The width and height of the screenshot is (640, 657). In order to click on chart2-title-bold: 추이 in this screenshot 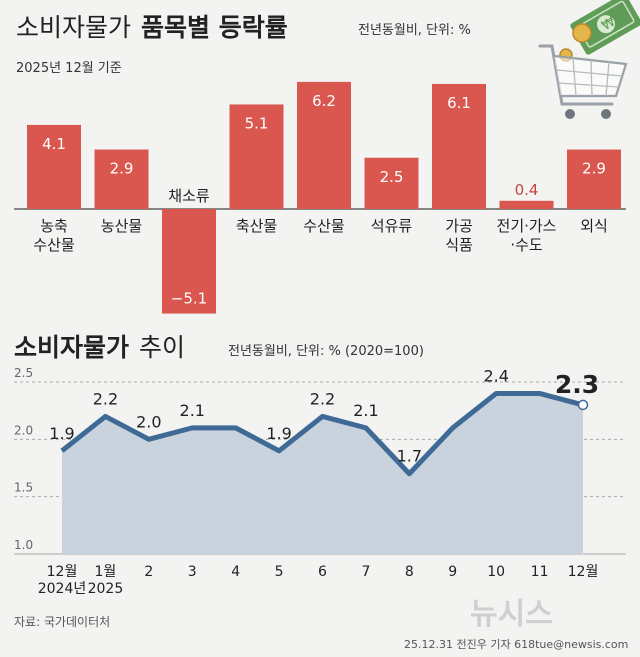, I will do `click(162, 347)`.